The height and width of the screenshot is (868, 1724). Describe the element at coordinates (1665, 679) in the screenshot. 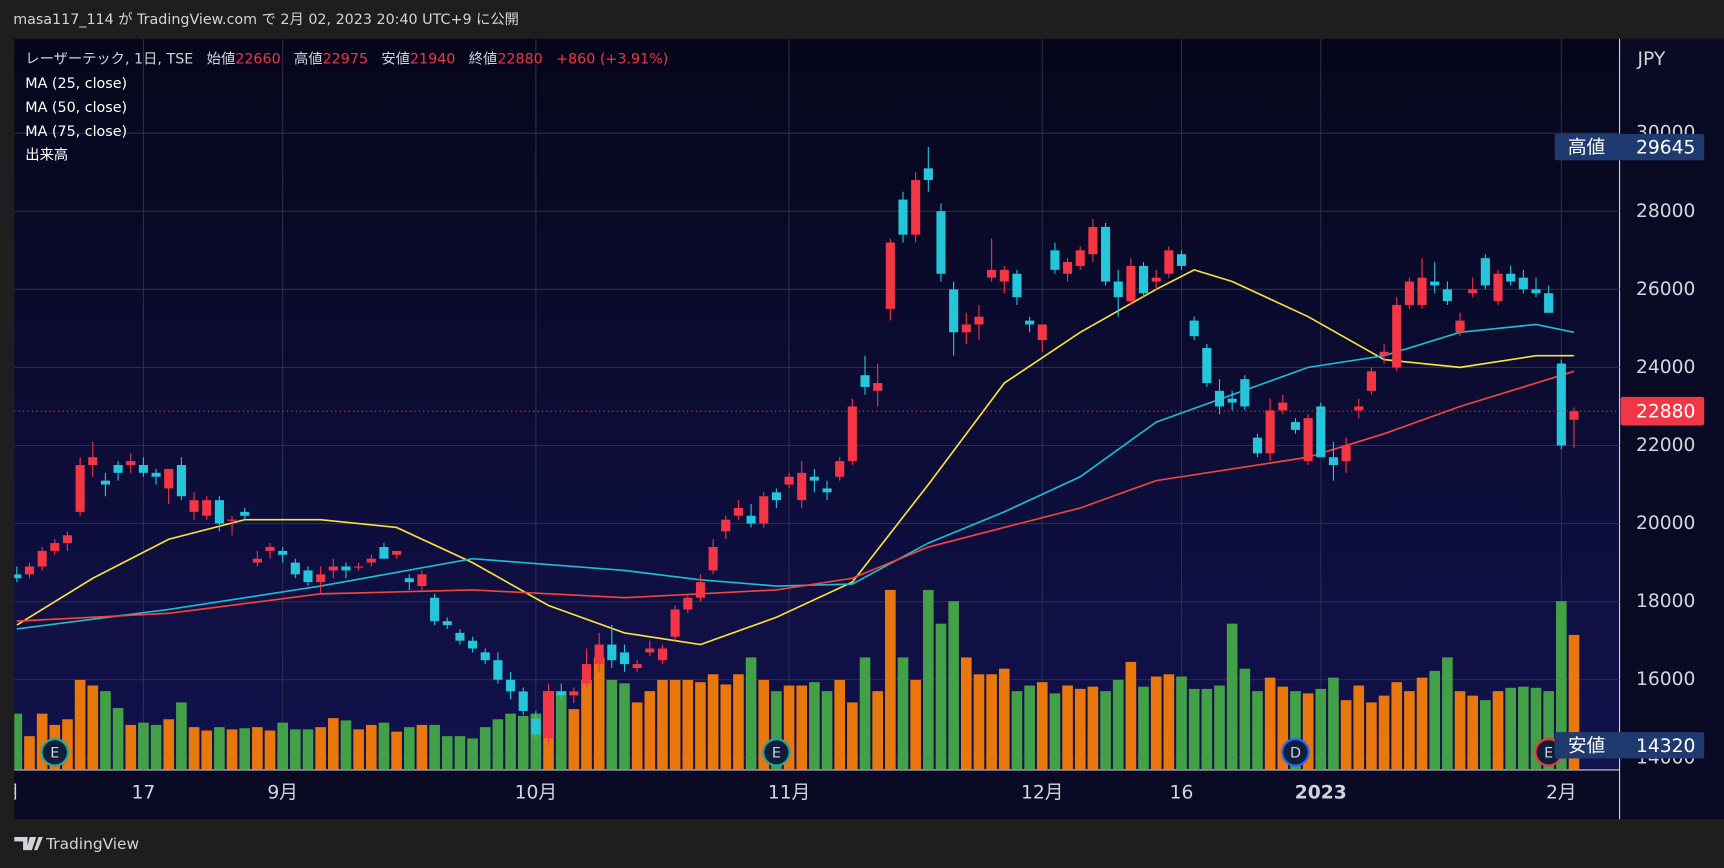

I see `y-tick-label: 16000` at that location.